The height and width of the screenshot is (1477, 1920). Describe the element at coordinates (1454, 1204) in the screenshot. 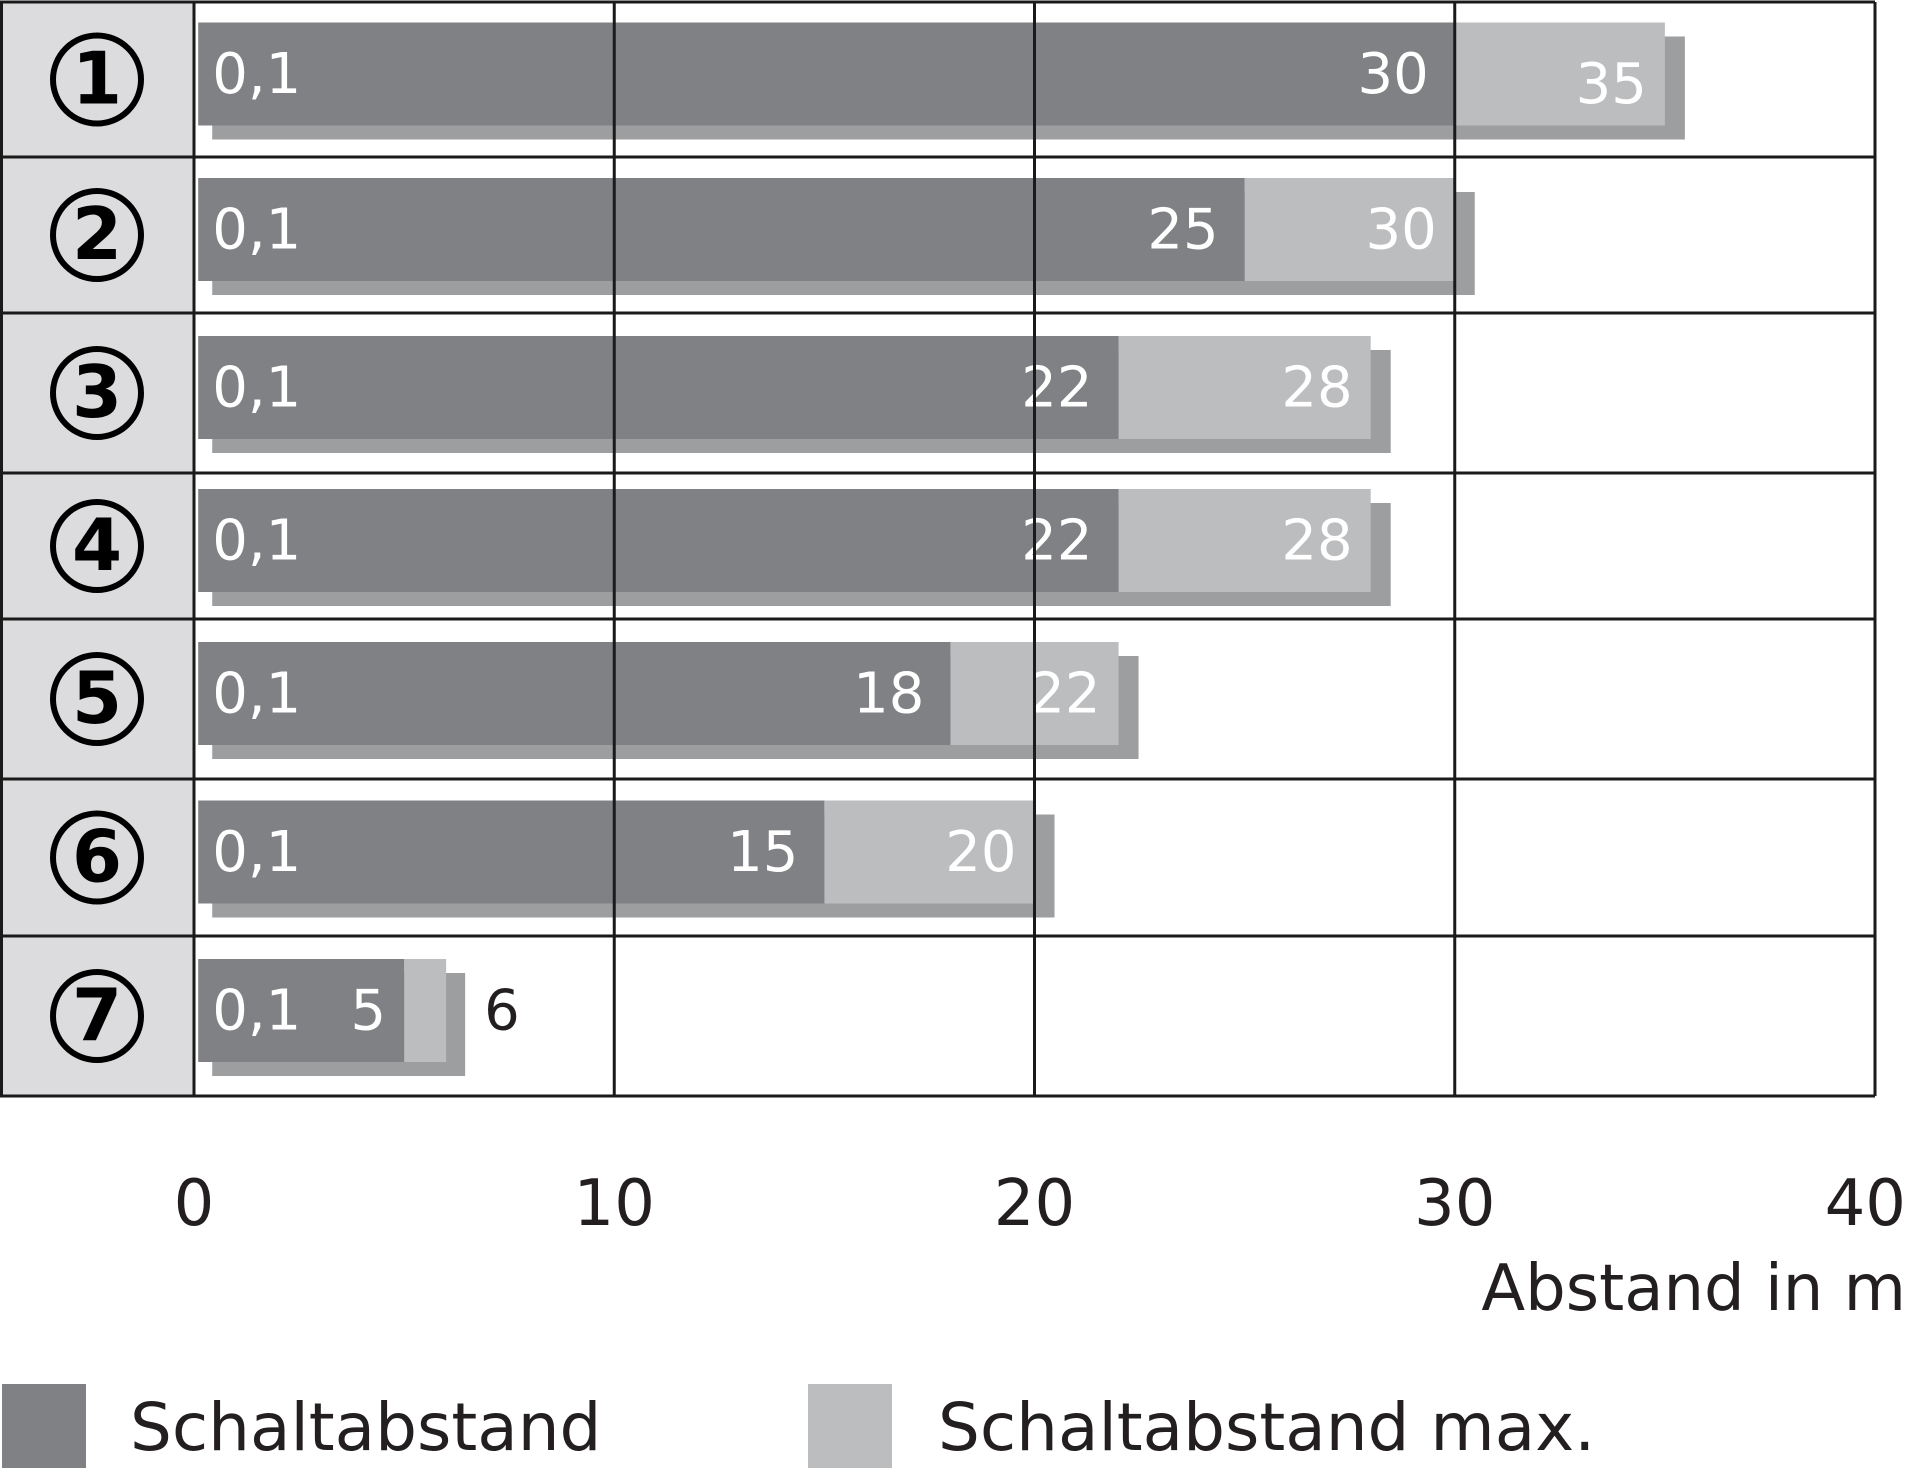

I see `x-tick-label: 30` at that location.